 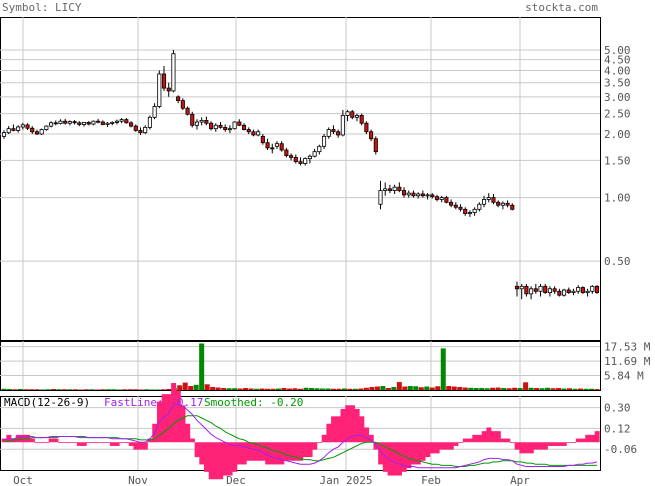 What do you see at coordinates (617, 83) in the screenshot?
I see `price-tick-label: 3.50` at bounding box center [617, 83].